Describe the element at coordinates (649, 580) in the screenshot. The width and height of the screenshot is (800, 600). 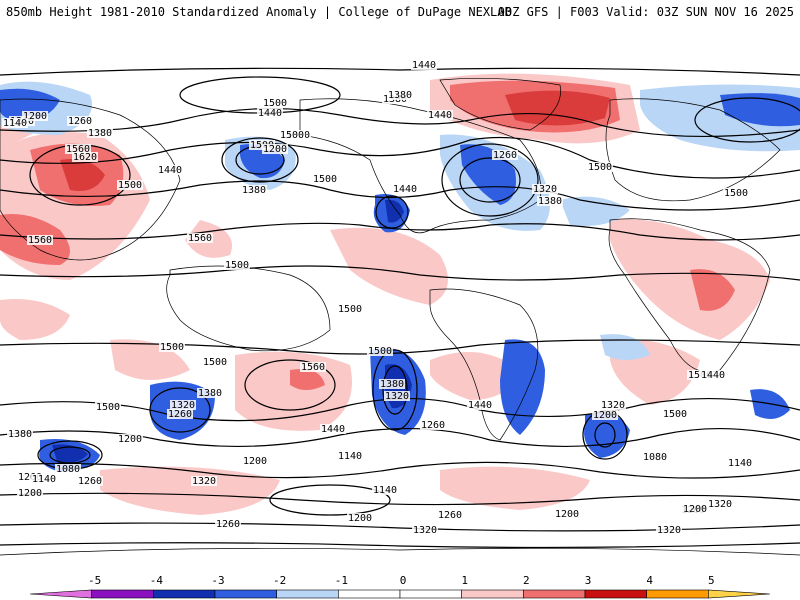
I see `color-bar-tick-label: 4` at that location.